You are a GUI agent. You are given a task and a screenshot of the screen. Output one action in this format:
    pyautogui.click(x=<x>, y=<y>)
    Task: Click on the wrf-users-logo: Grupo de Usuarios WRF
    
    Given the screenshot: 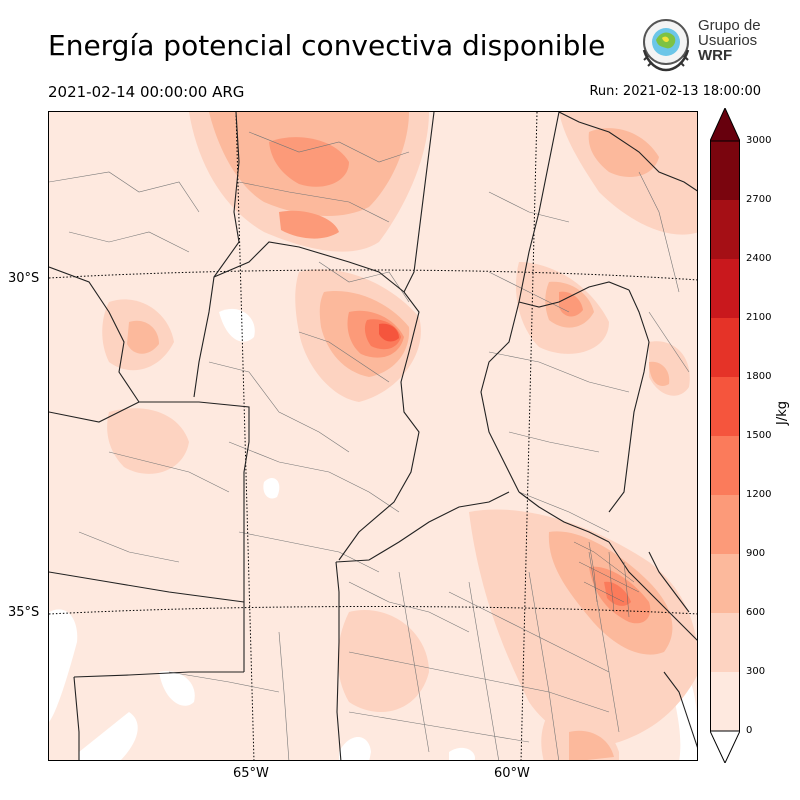 What is the action you would take?
    pyautogui.click(x=703, y=44)
    